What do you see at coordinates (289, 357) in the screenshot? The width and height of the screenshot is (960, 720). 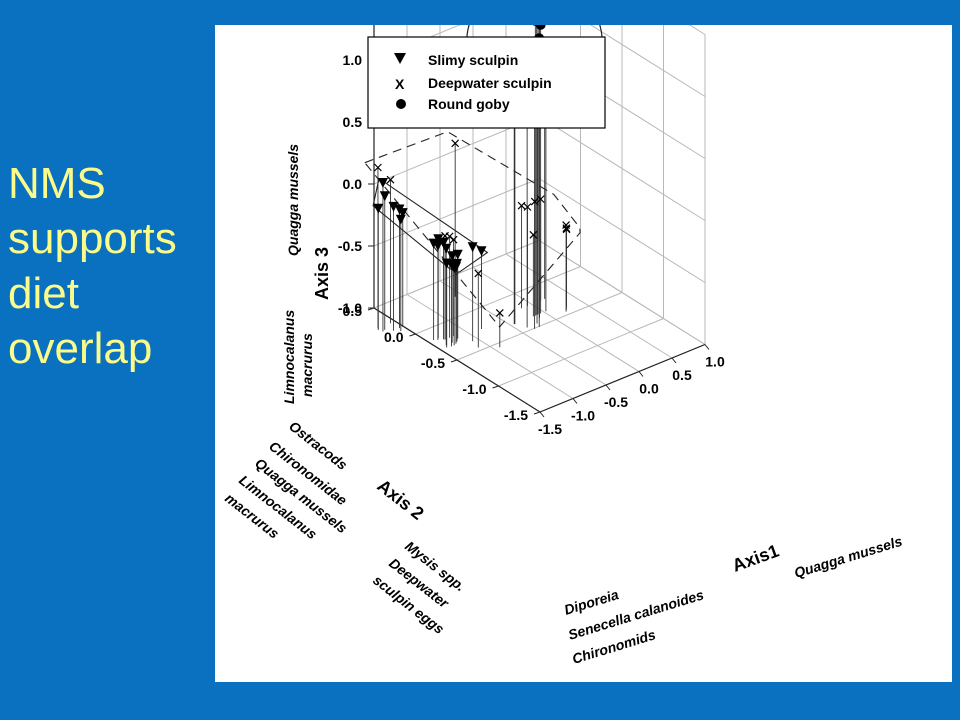 I see `z-negative-driver: Limnocalanus` at bounding box center [289, 357].